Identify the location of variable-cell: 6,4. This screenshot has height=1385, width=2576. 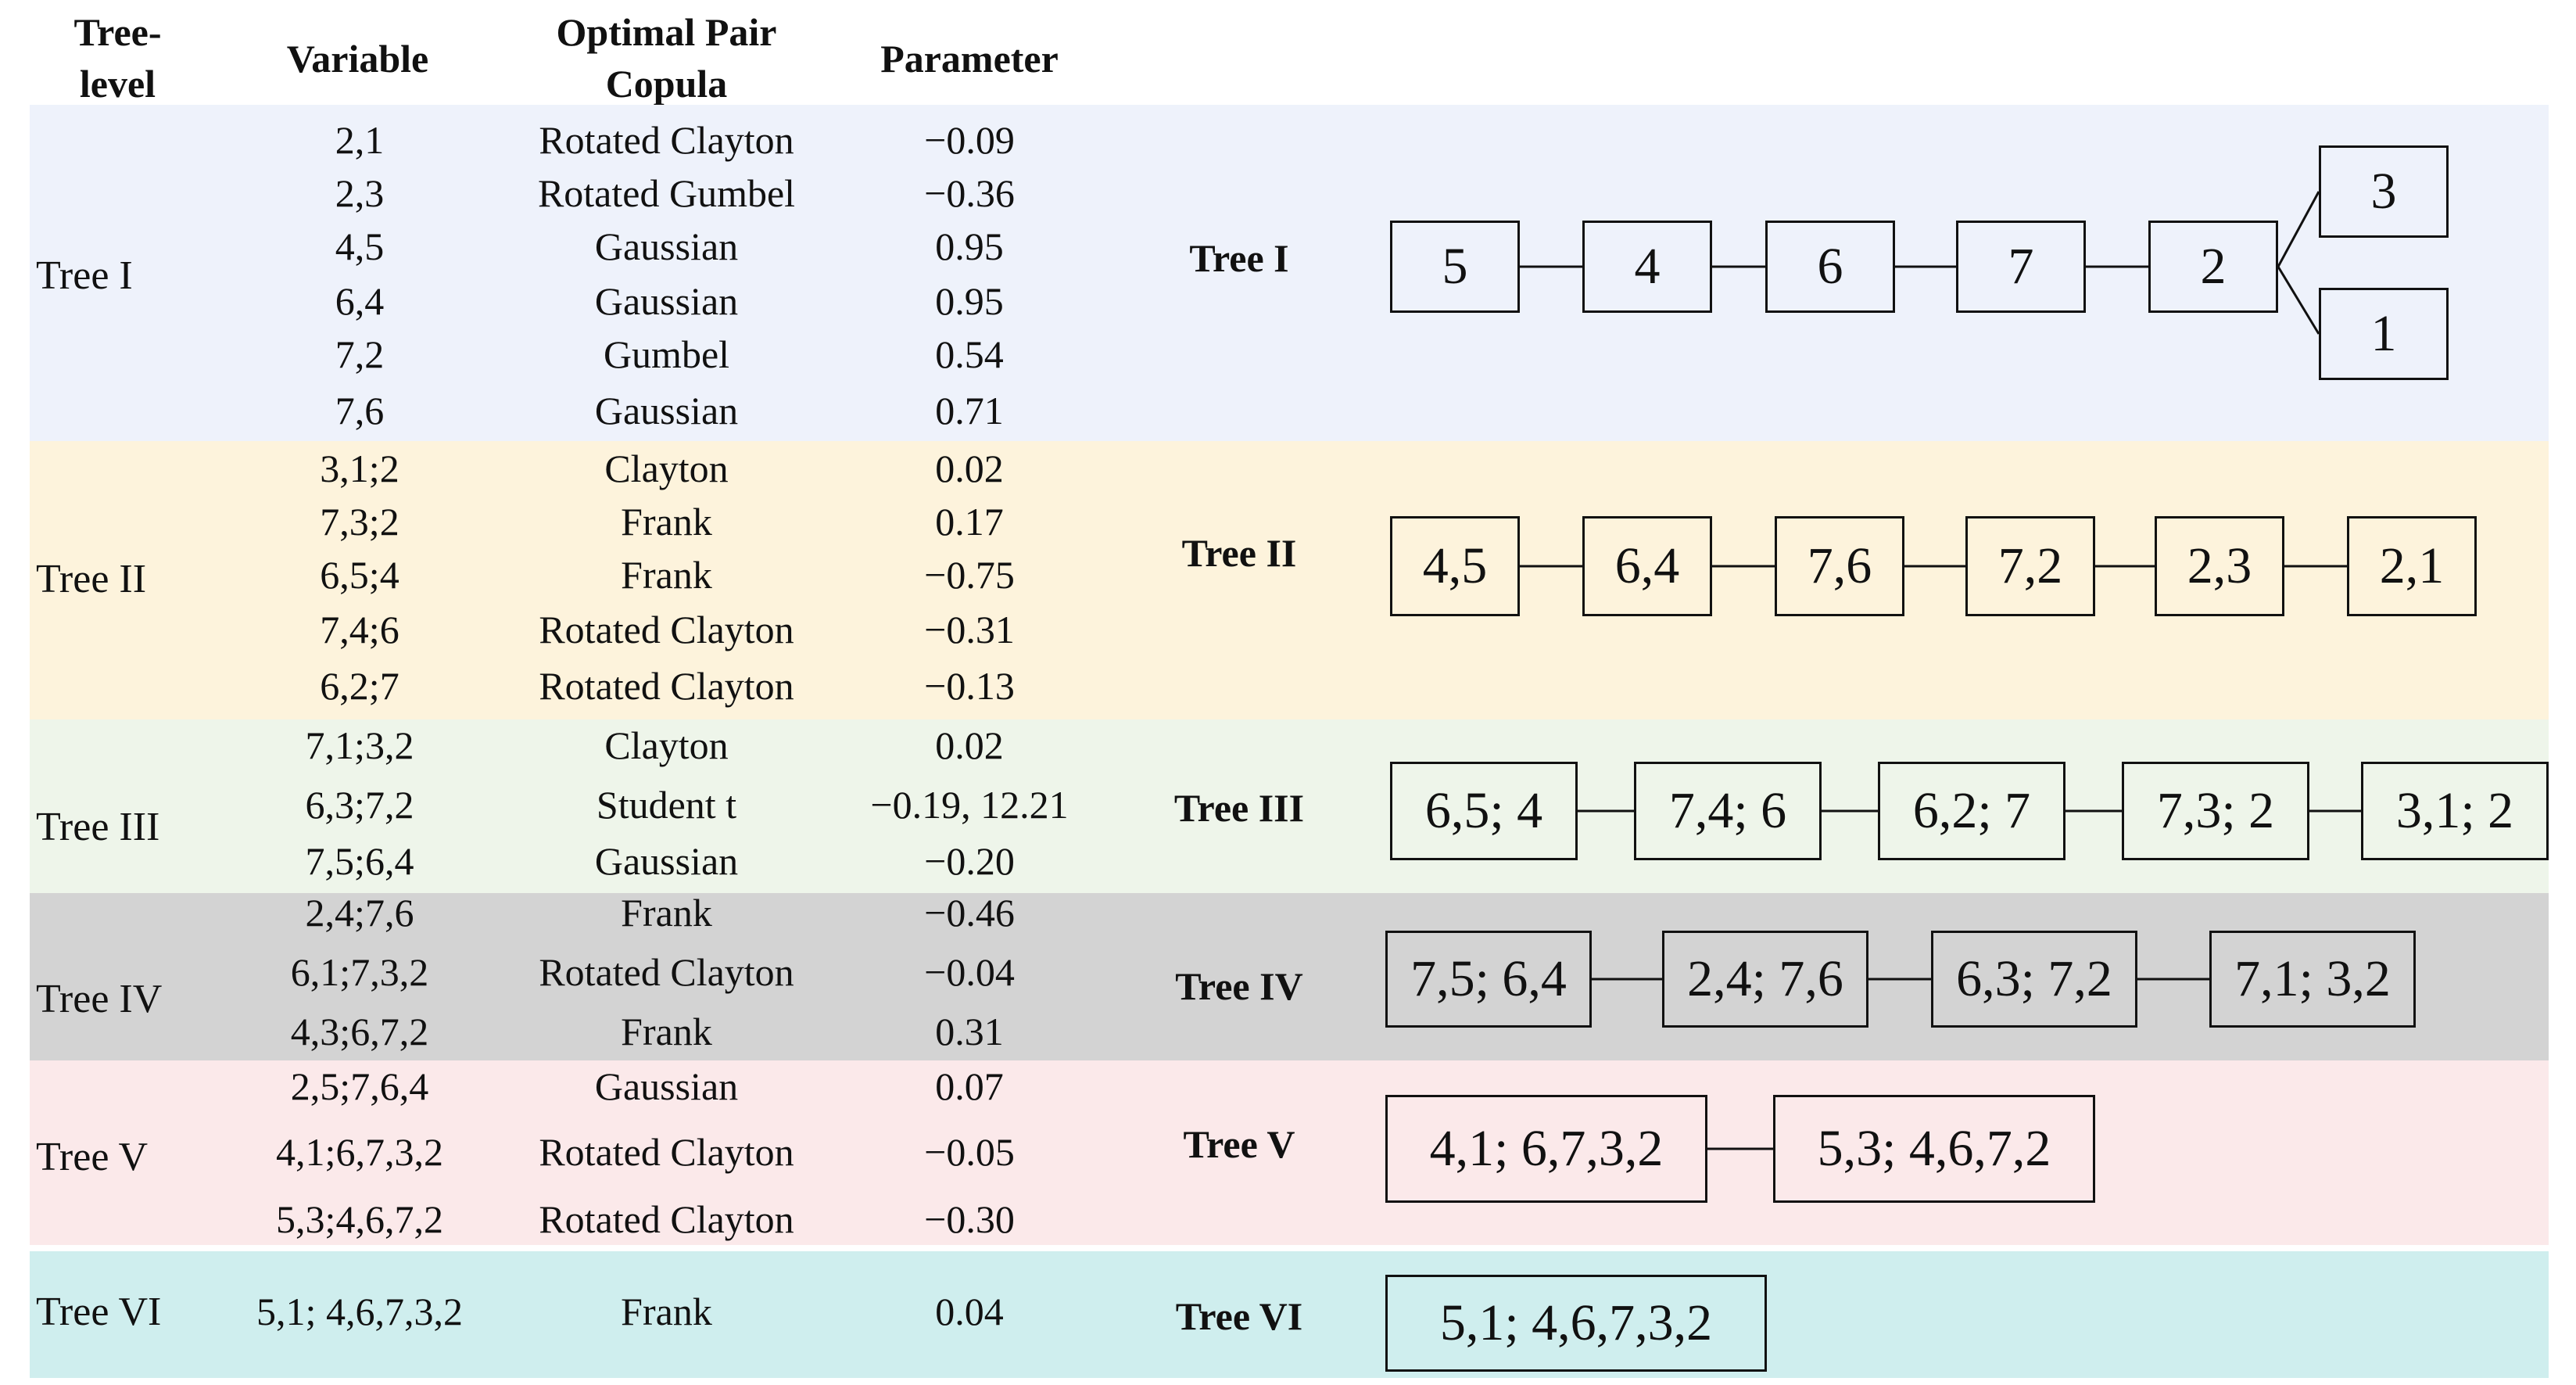
(360, 301).